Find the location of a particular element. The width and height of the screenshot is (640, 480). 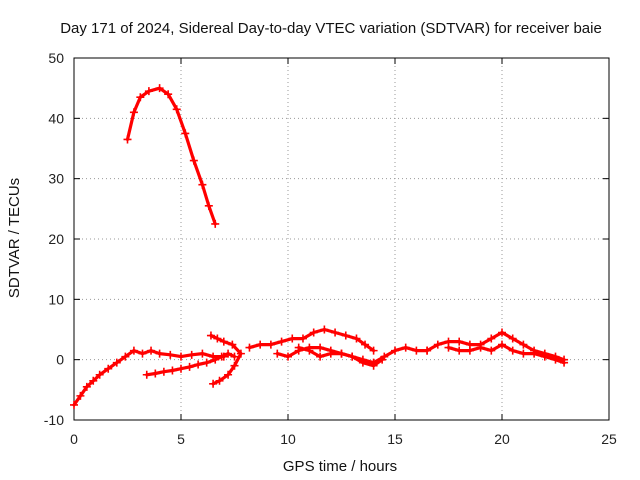

y-tick-label: 50 is located at coordinates (56, 58).